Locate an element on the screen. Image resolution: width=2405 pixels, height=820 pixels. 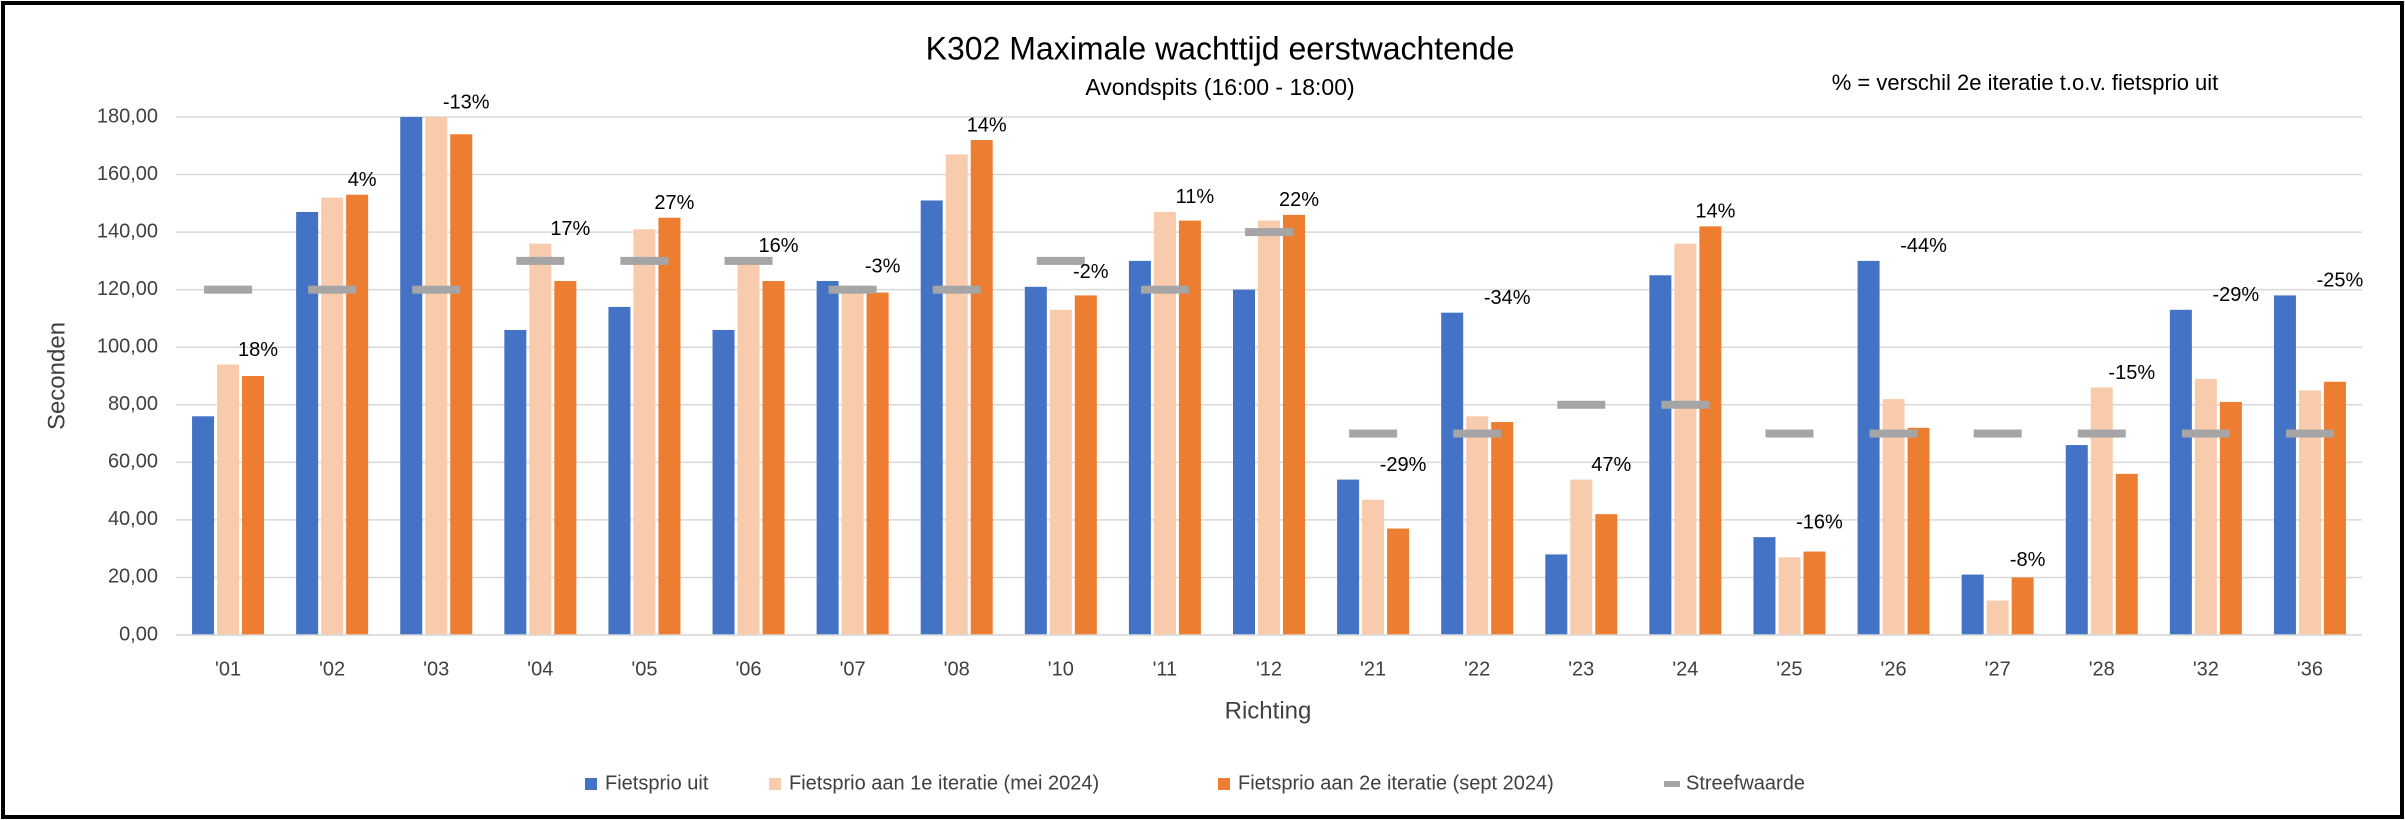
y-tick-label: 0,00 is located at coordinates (138, 634).